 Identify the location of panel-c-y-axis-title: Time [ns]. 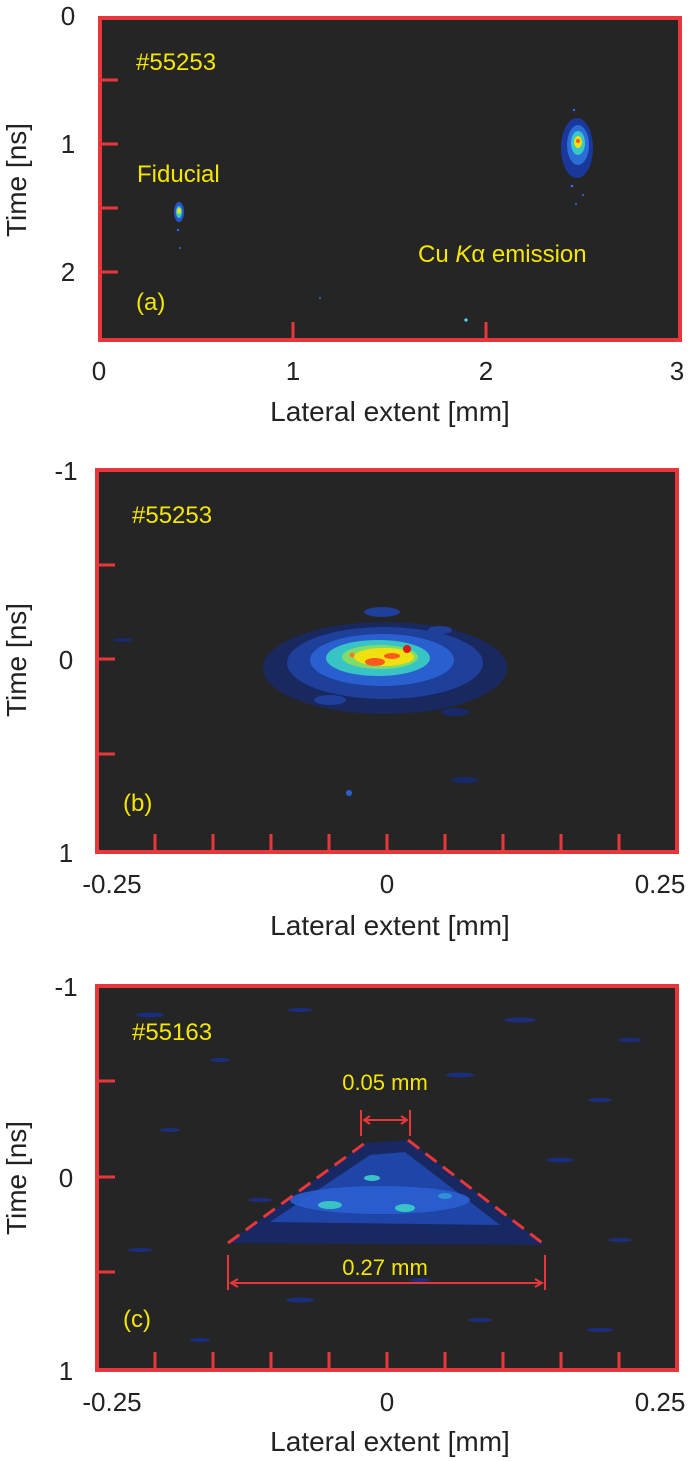
(16, 1178).